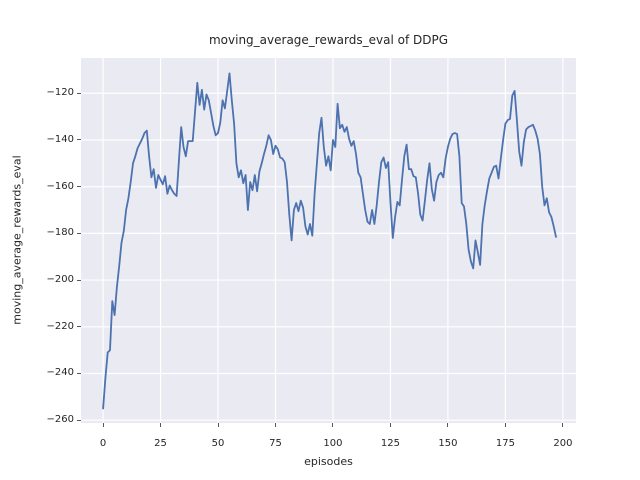  Describe the element at coordinates (60, 326) in the screenshot. I see `y-tick-label: −220` at that location.